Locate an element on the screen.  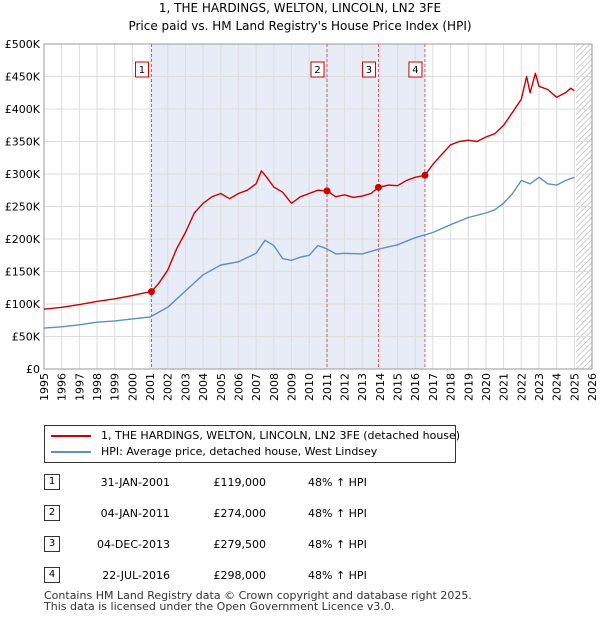
sale-date: 04-DEC-2013 is located at coordinates (133, 544).